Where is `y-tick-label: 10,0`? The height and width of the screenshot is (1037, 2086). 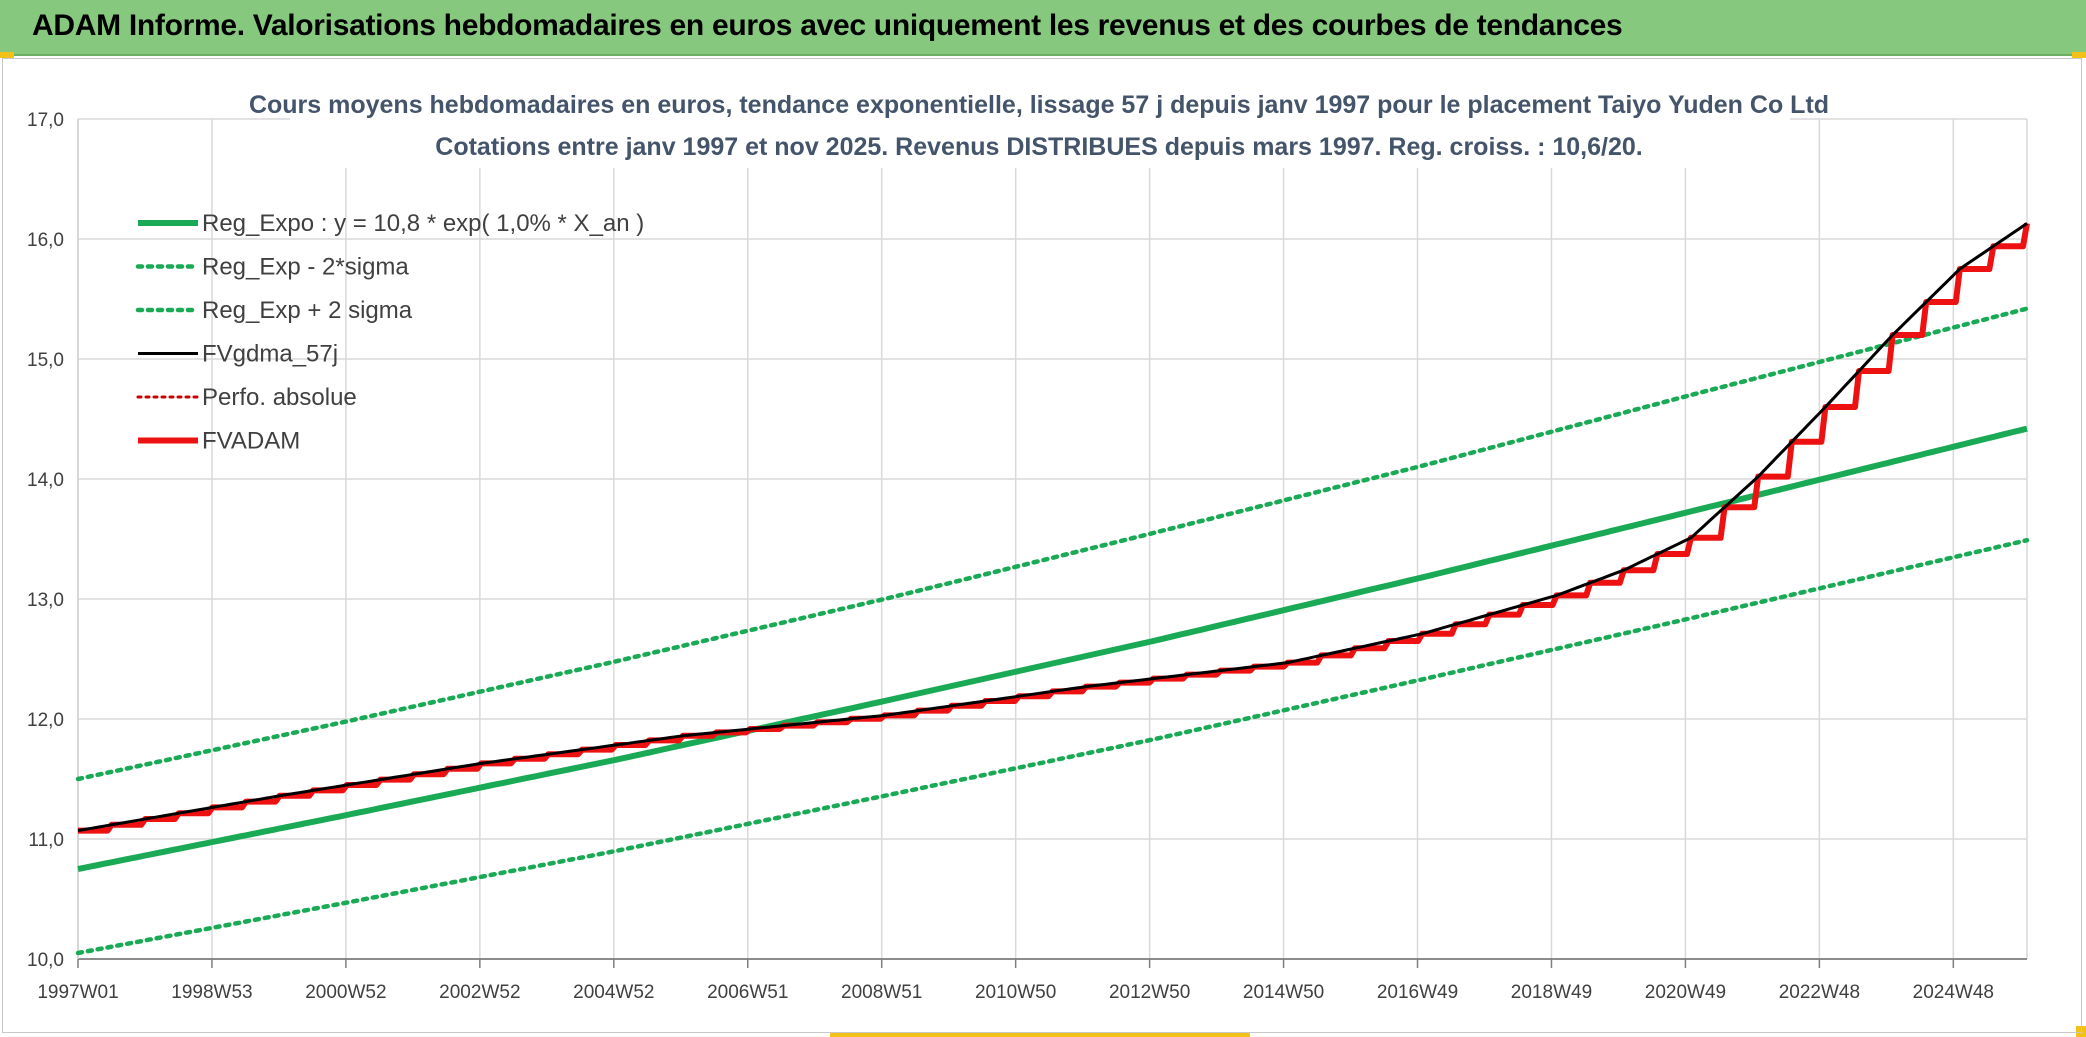
y-tick-label: 10,0 is located at coordinates (45, 960).